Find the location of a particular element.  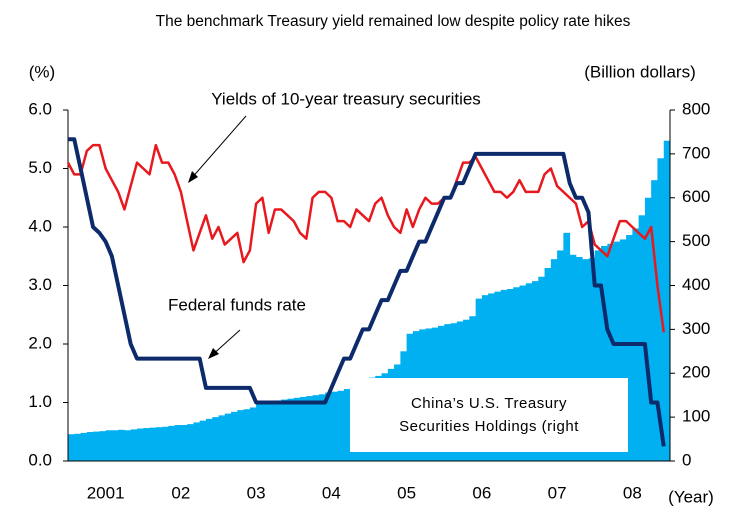

x-tick-label: 06 is located at coordinates (481, 492).